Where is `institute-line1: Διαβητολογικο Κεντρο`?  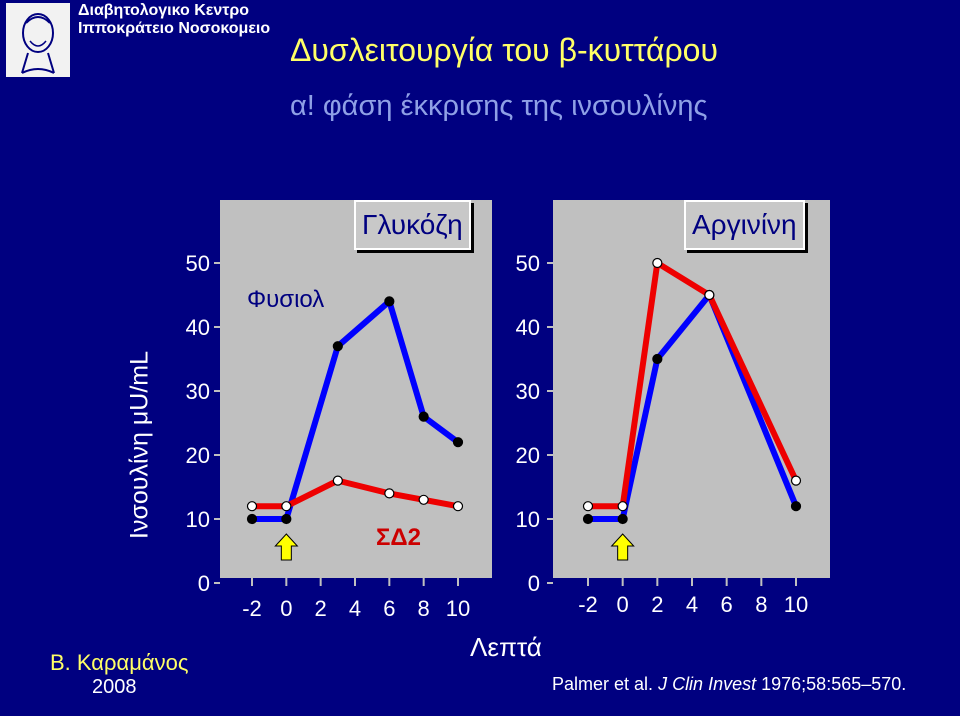 institute-line1: Διαβητολογικο Κεντρο is located at coordinates (164, 10).